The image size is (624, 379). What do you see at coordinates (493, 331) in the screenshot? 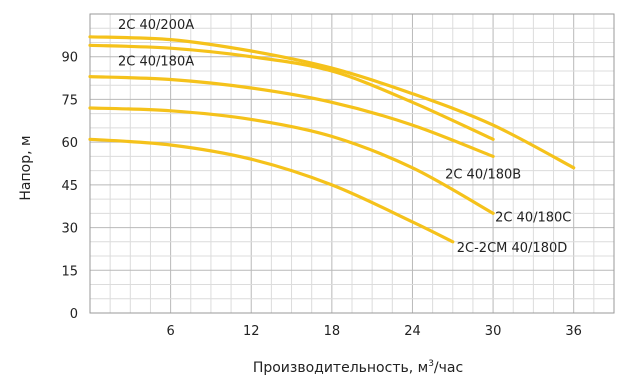
I see `x-tick-label: 30` at bounding box center [493, 331].